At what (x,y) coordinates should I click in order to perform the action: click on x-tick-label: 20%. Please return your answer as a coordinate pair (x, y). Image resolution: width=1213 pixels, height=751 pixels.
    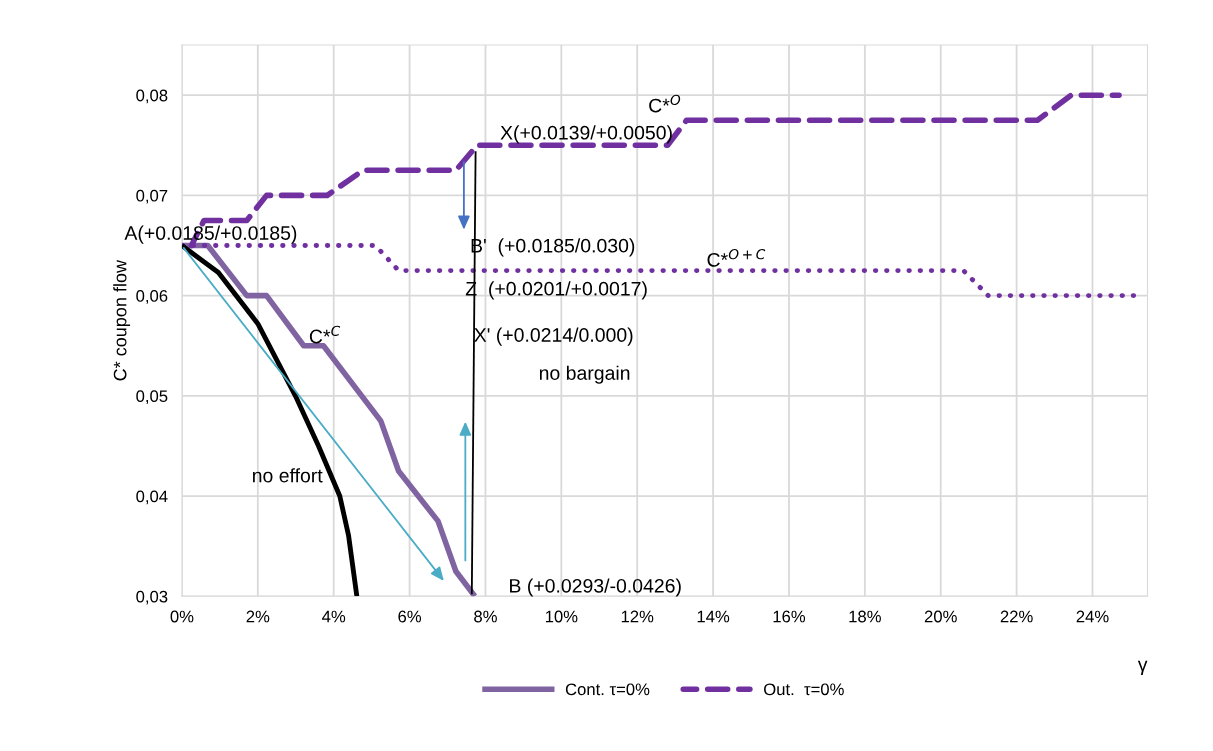
    Looking at the image, I should click on (940, 616).